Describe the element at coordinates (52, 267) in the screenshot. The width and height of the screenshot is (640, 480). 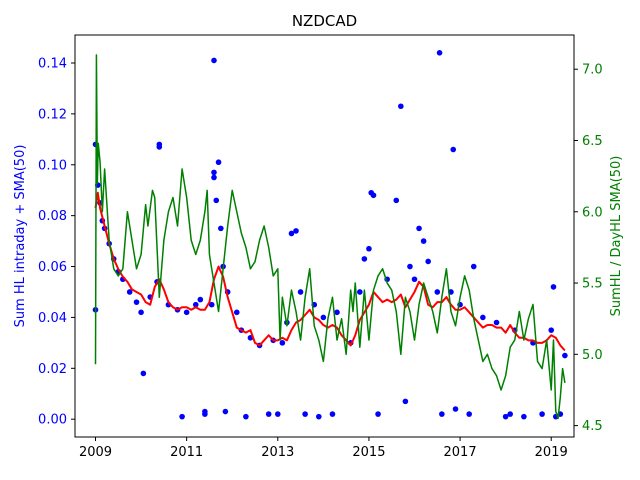
I see `y-left-tick-label-3: 0.06` at that location.